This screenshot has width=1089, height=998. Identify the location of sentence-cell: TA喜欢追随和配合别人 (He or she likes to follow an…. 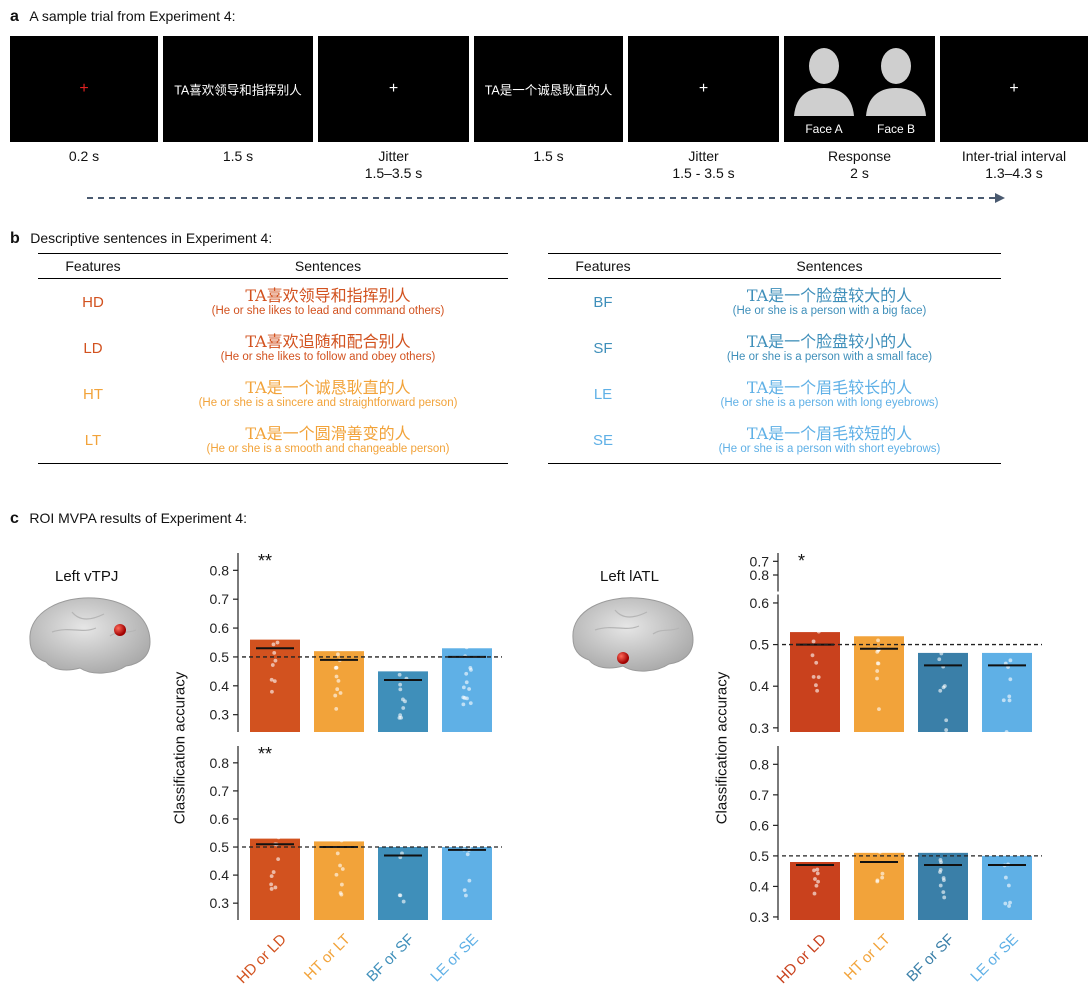
(328, 348).